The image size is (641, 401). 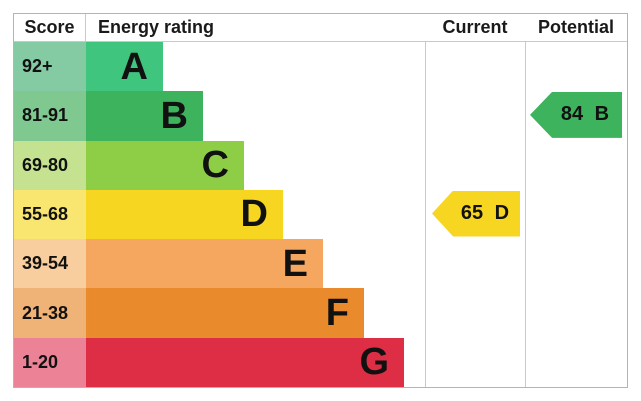 I want to click on band-bar: G, so click(x=245, y=362).